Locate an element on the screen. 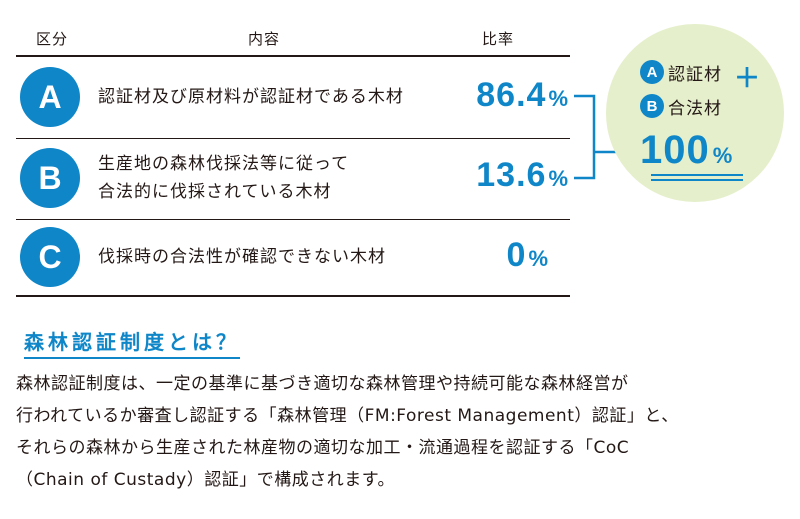  row-c-ratio: 0 % is located at coordinates (483, 255).